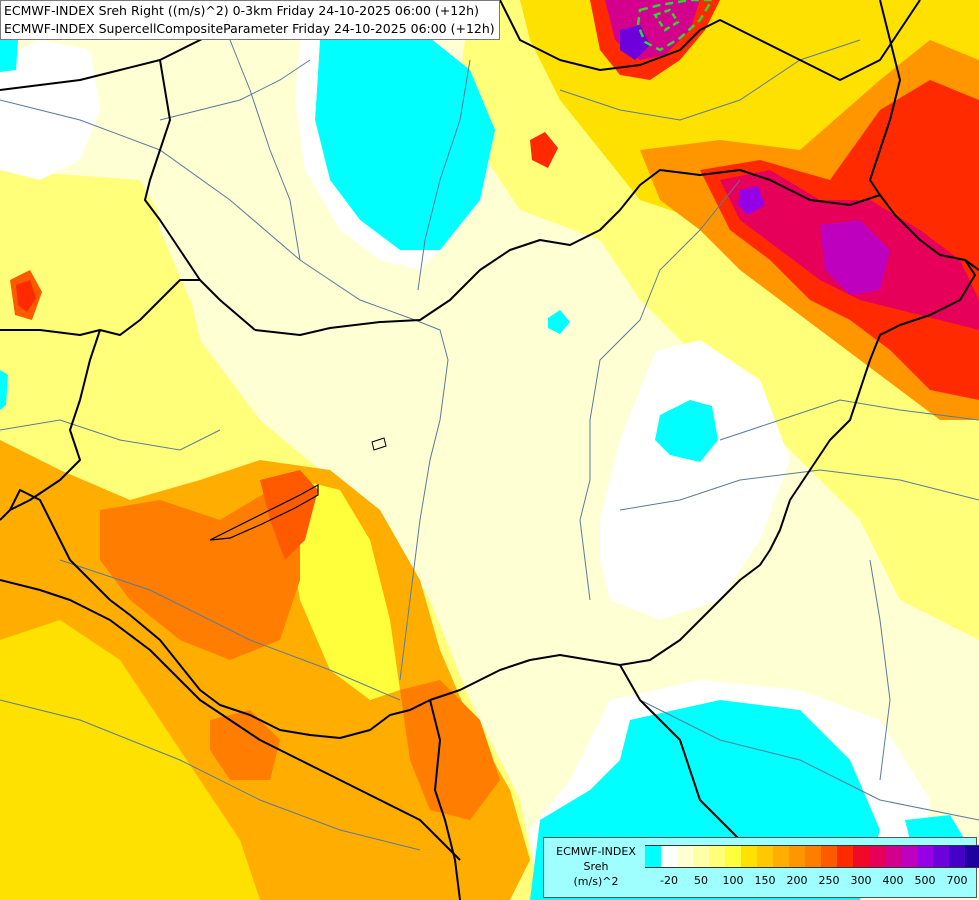 This screenshot has width=979, height=900. I want to click on legend-variable: Sreh, so click(596, 866).